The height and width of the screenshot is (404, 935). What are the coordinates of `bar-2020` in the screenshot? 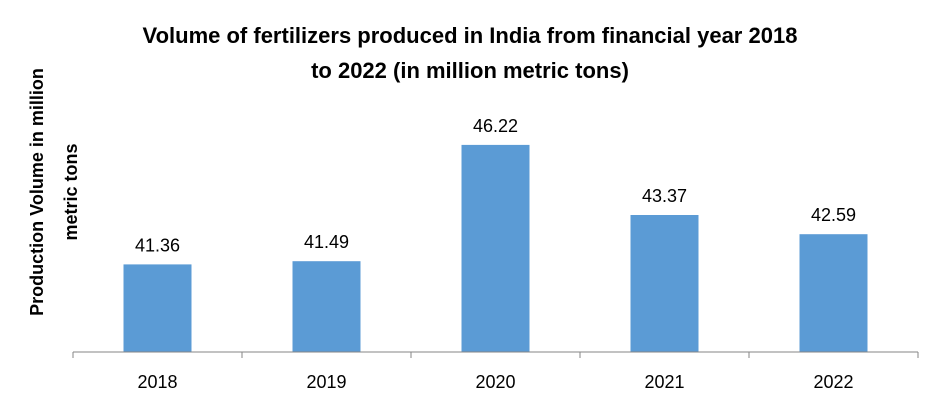 It's located at (495, 248).